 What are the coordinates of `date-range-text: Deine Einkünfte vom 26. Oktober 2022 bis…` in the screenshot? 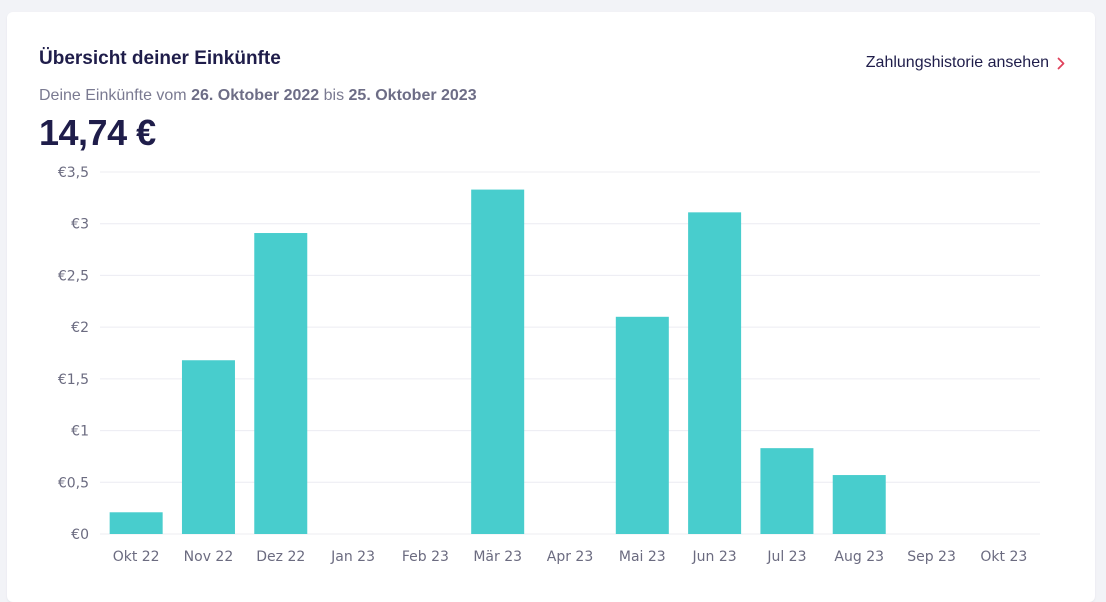 It's located at (258, 96).